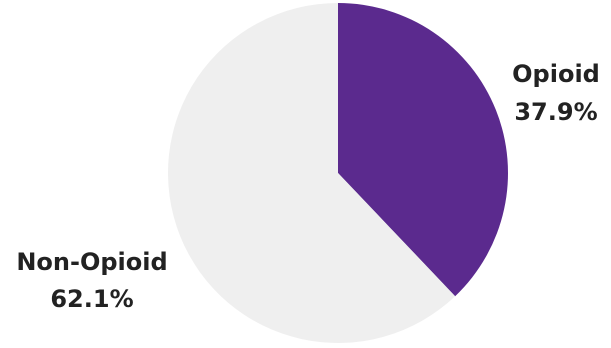 The height and width of the screenshot is (348, 611). I want to click on label-opioid-name: Opioid, so click(556, 74).